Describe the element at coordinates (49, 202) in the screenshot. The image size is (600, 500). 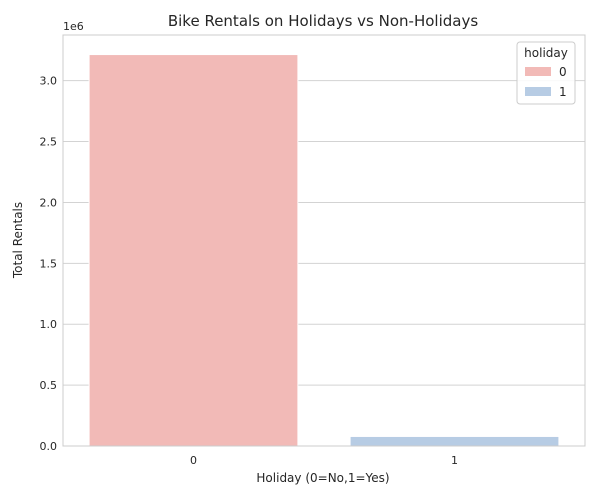
I see `y-tick-label: 2.0` at that location.